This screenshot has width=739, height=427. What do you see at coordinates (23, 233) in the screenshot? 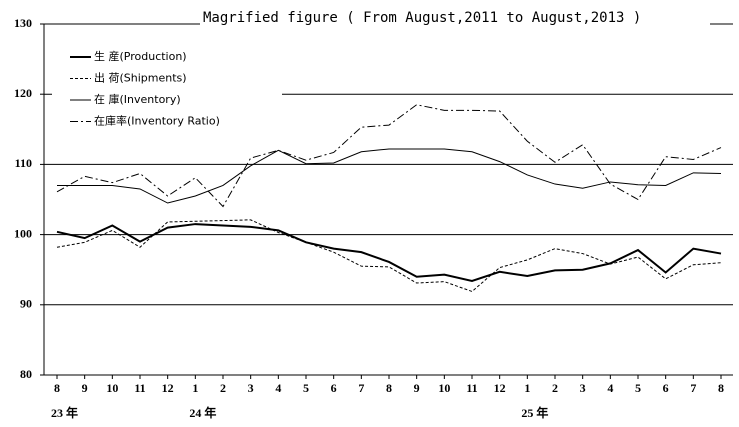
I see `y-tick-label: 100` at bounding box center [23, 233].